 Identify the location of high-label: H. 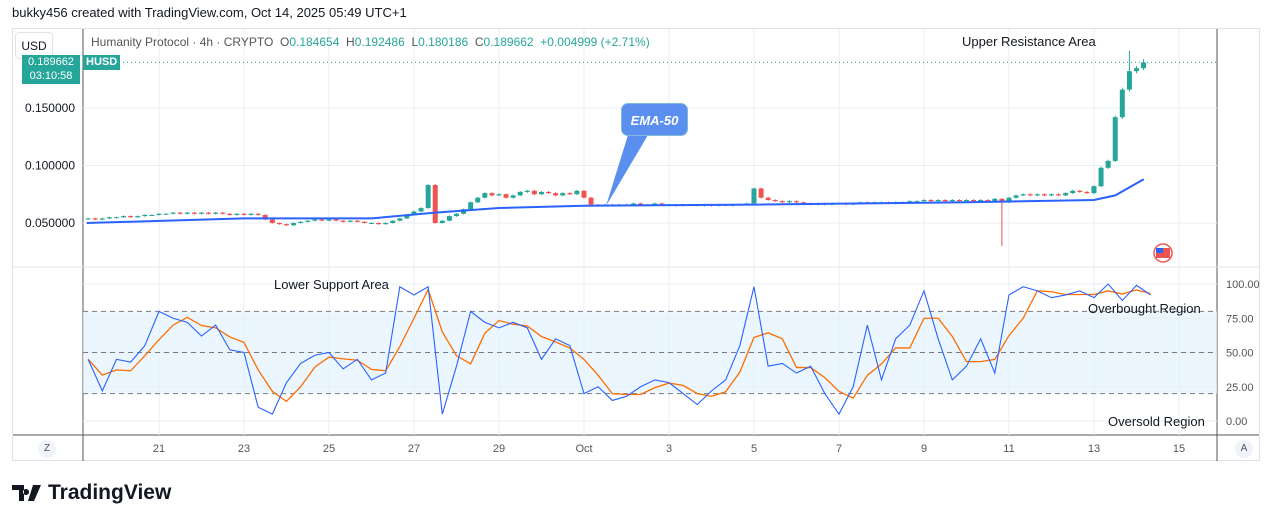
(350, 42).